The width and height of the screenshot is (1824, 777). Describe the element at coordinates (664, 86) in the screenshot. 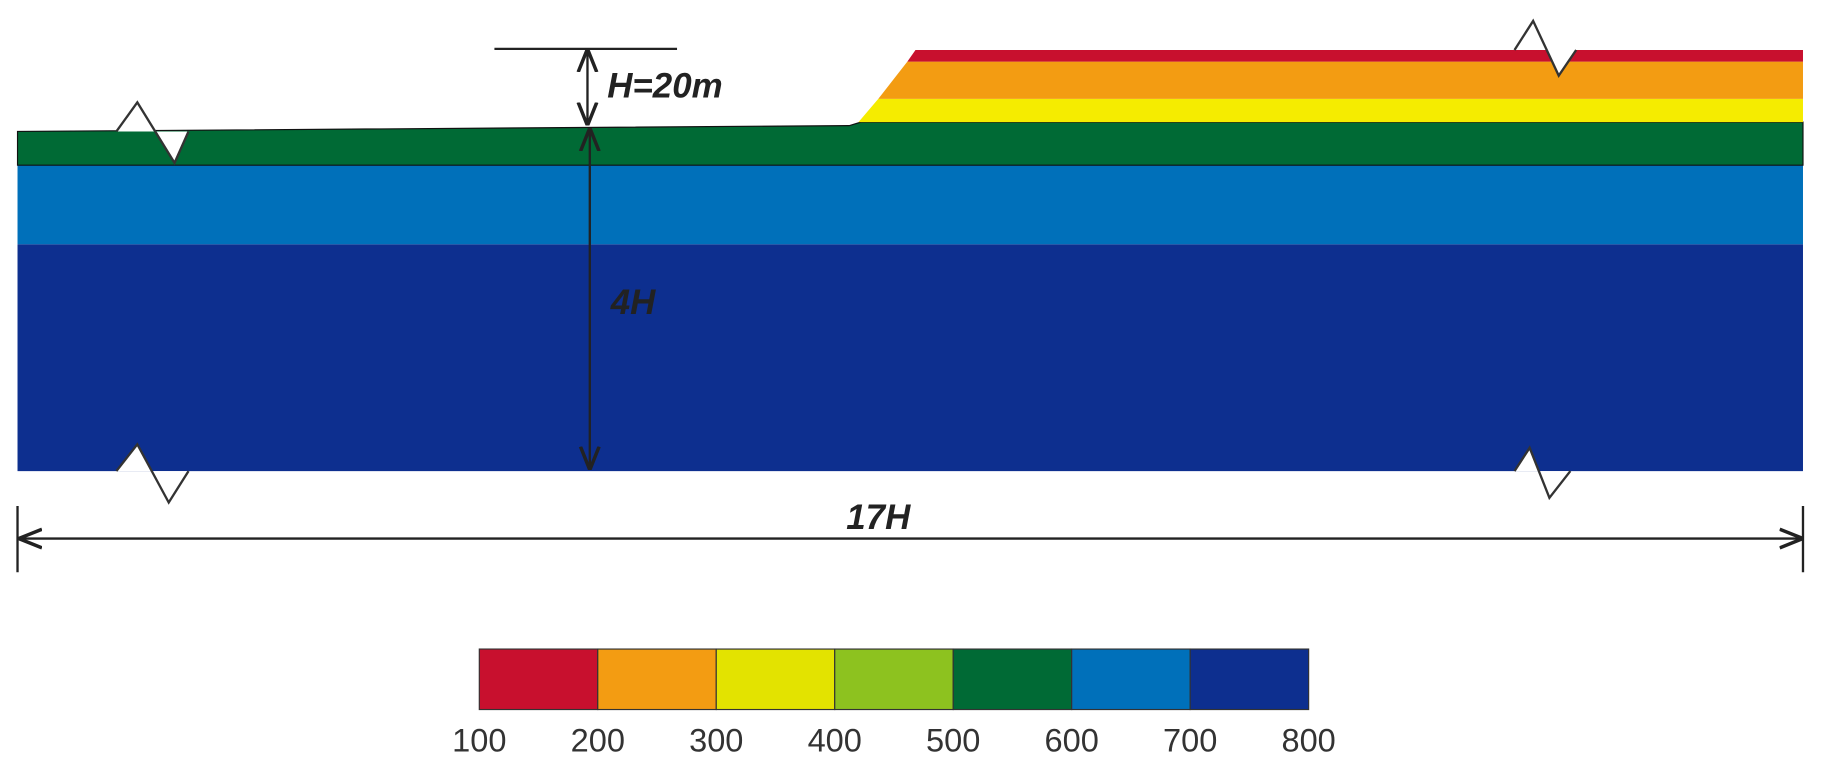

I see `height-label: H=20m` at that location.